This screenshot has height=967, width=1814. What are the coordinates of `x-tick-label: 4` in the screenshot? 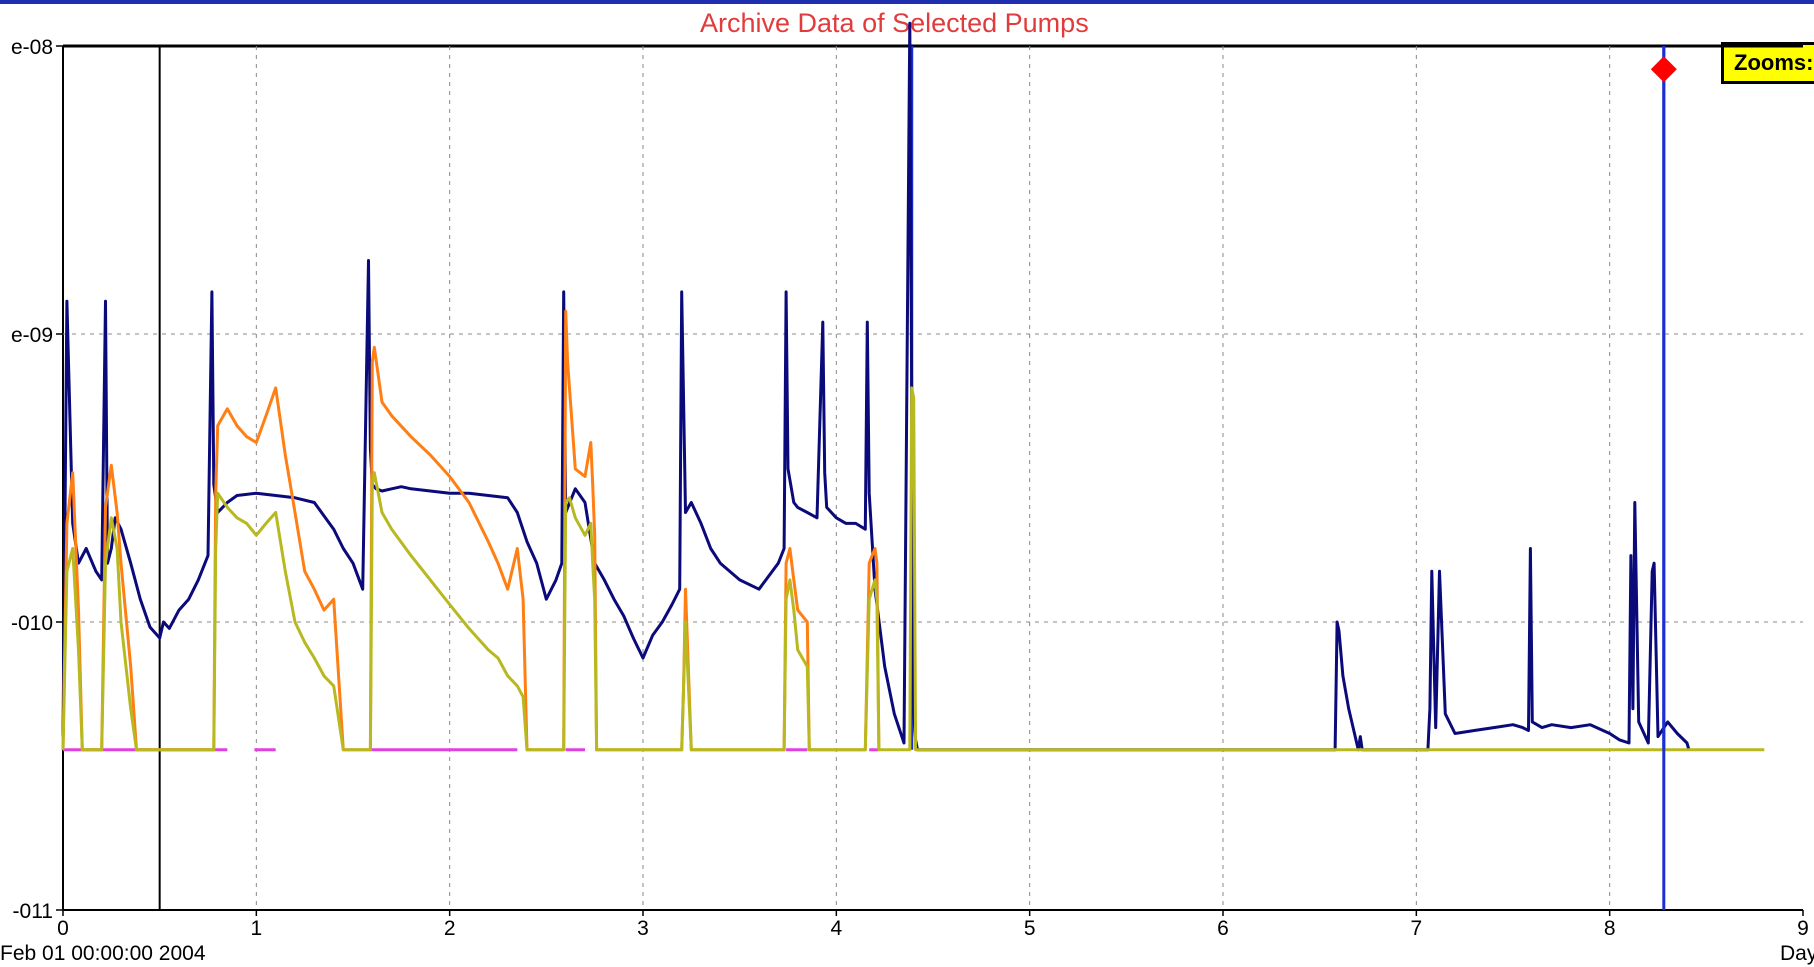 It's located at (836, 928).